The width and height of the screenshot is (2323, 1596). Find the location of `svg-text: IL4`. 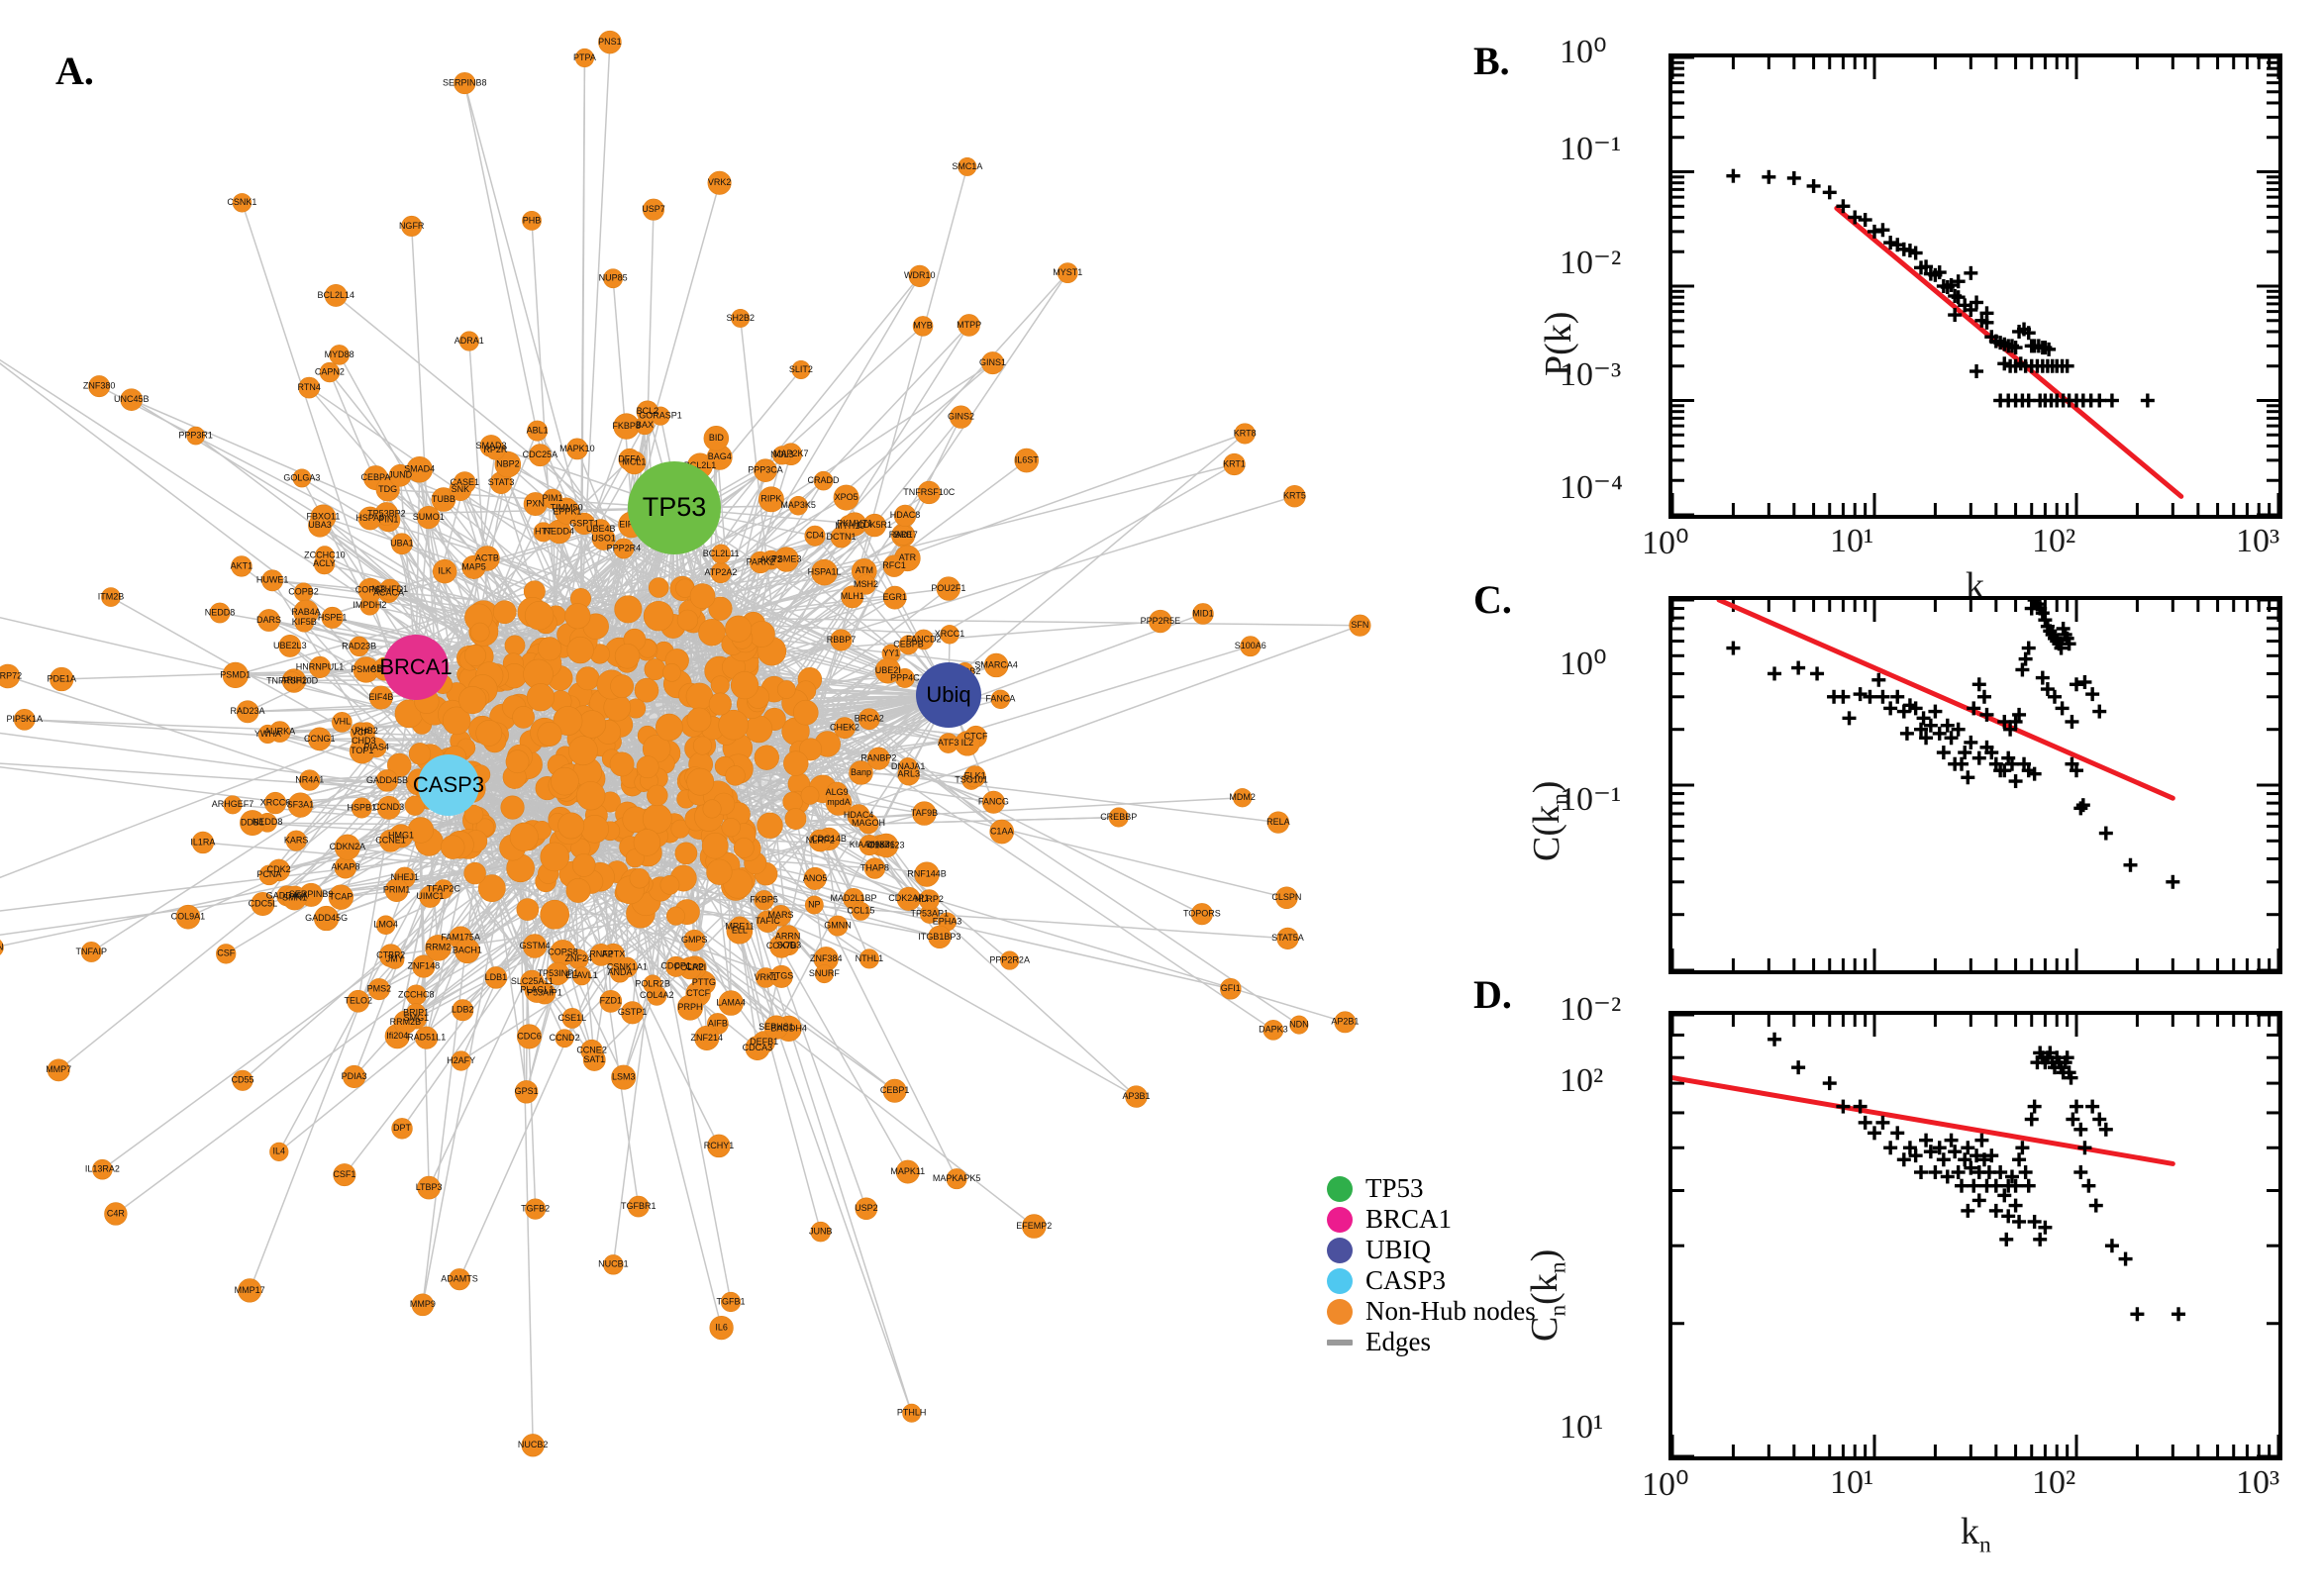

svg-text: IL4 is located at coordinates (279, 1151).